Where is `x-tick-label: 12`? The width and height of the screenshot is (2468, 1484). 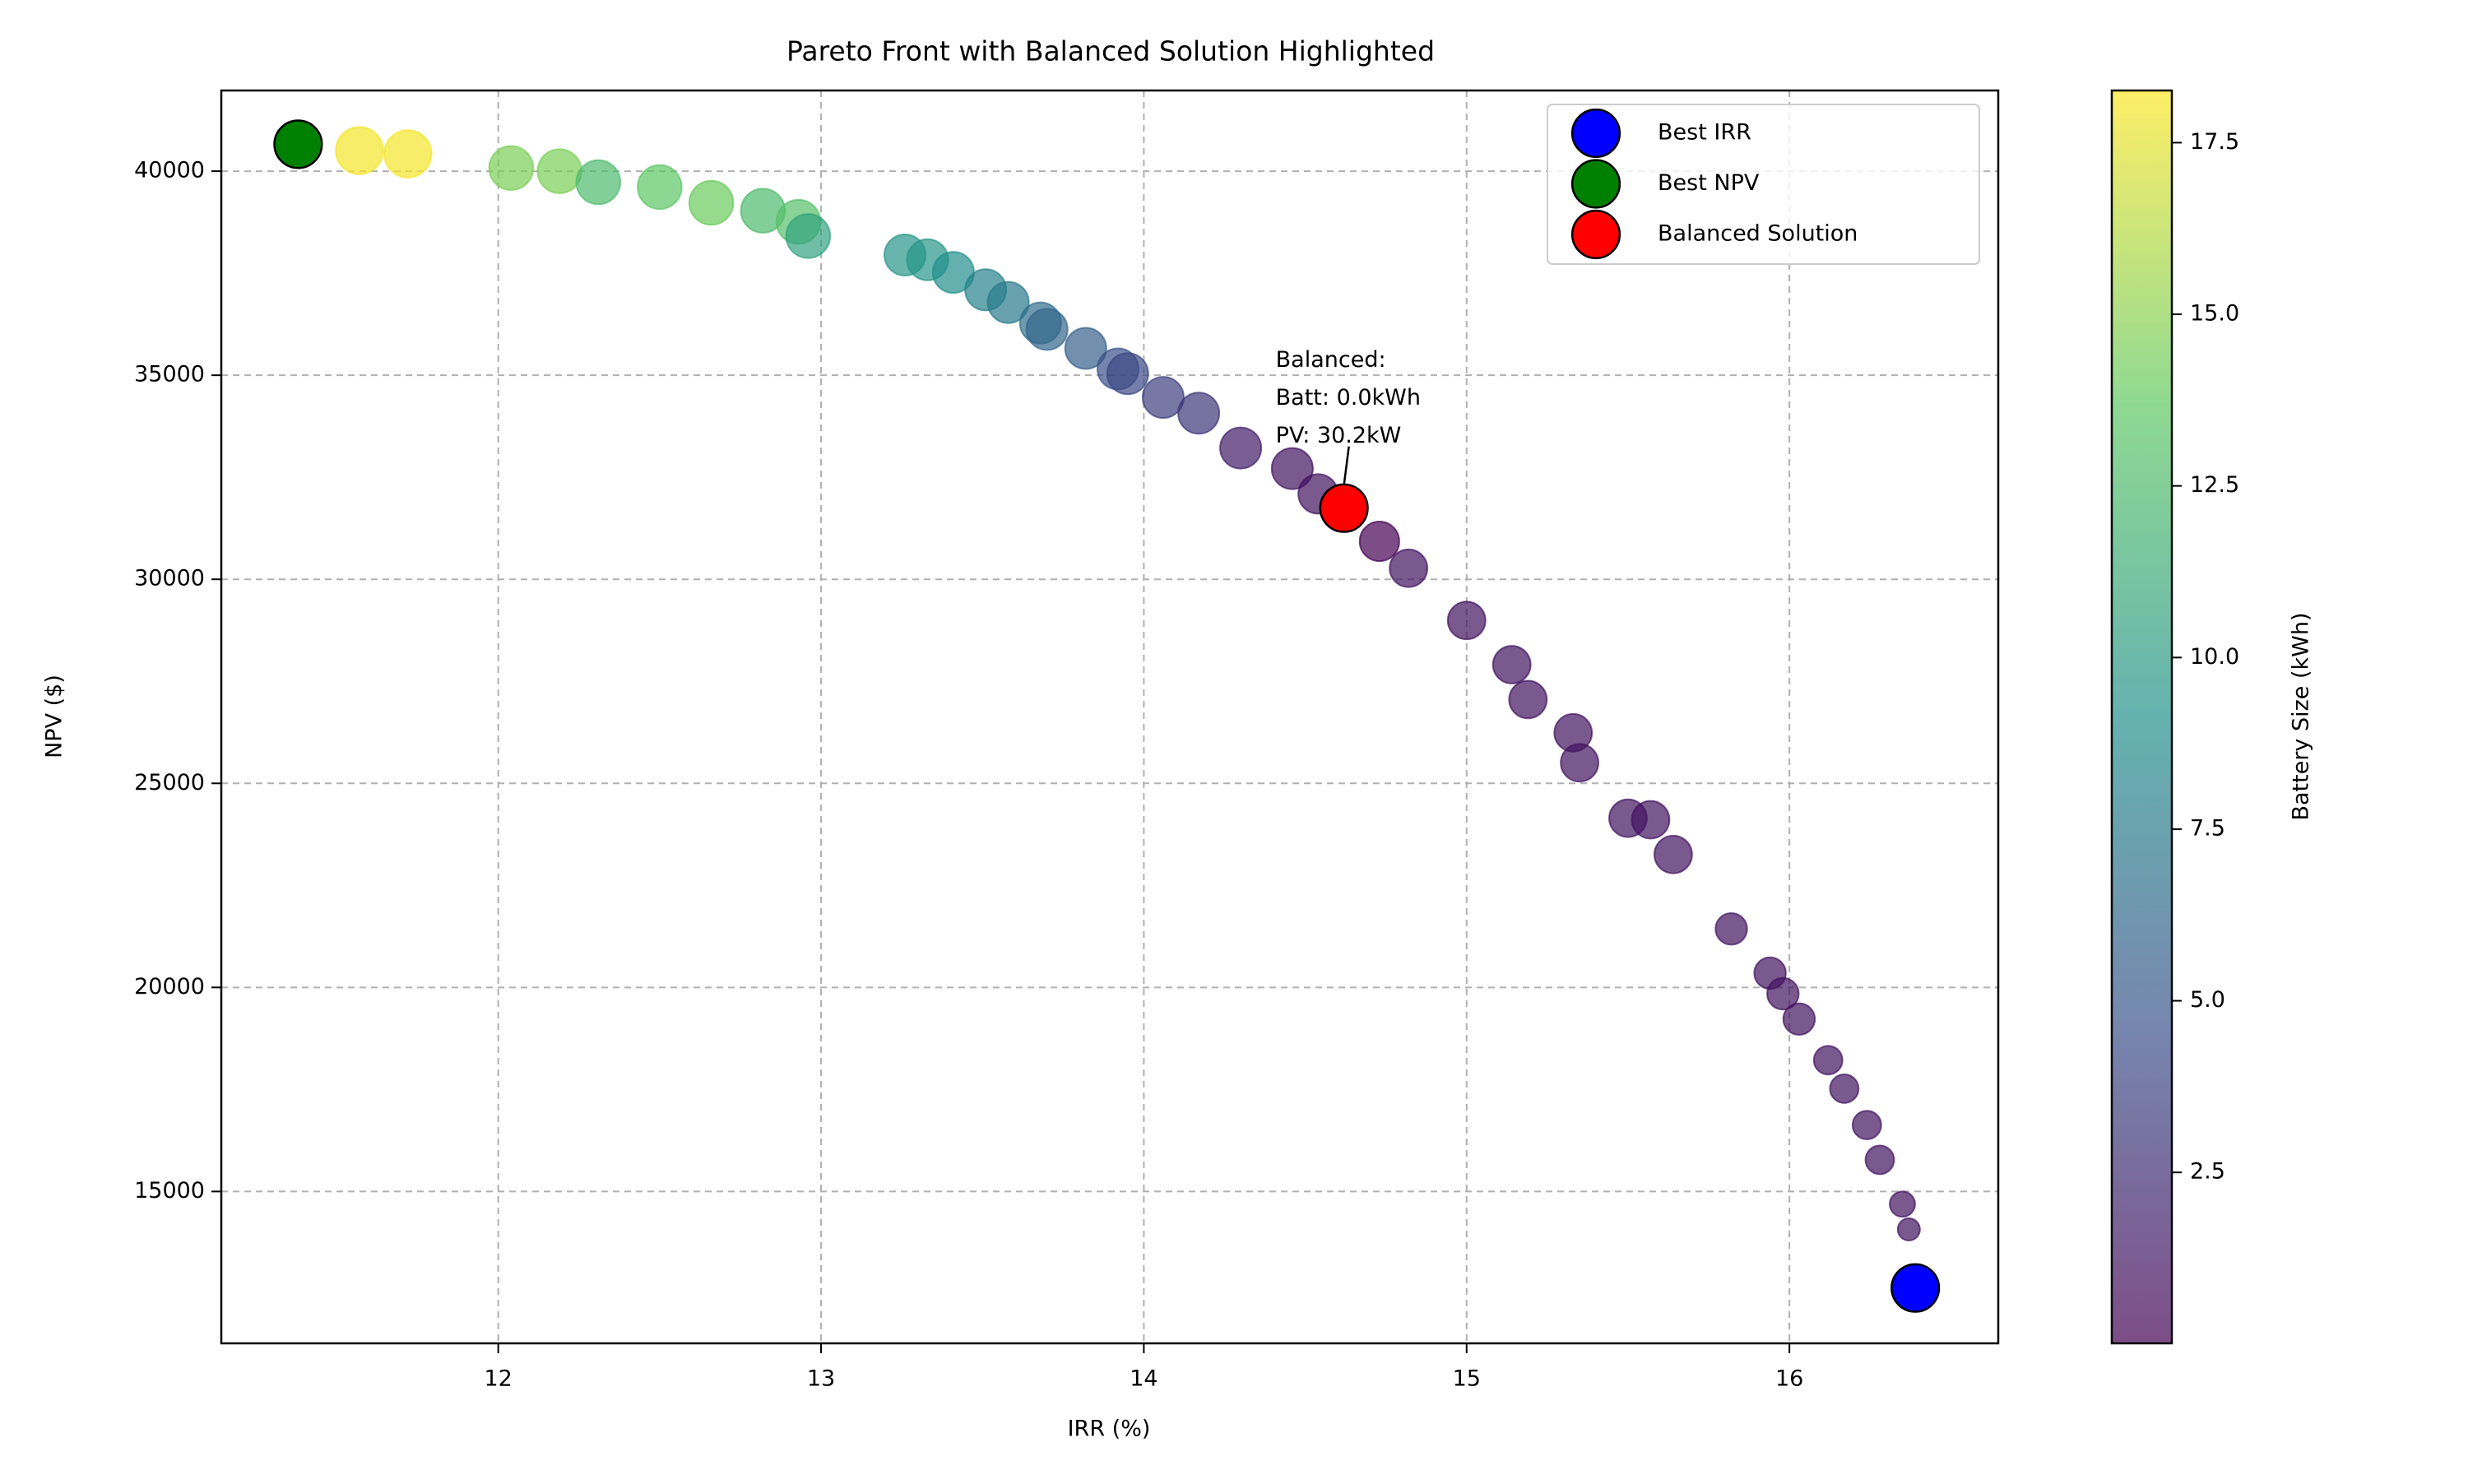 x-tick-label: 12 is located at coordinates (498, 1379).